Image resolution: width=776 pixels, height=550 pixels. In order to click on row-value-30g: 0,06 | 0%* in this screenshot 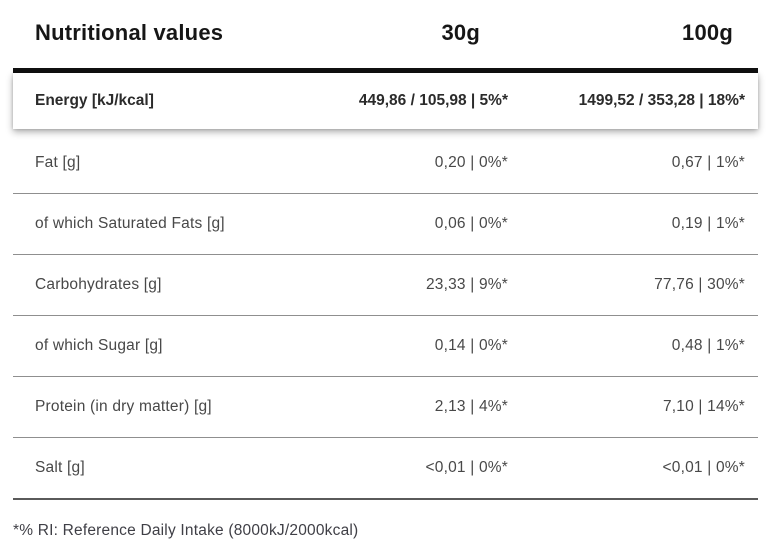, I will do `click(471, 223)`.